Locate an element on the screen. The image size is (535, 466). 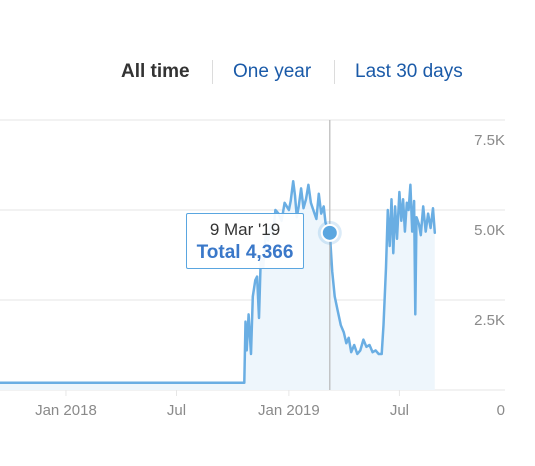
y-tick-label: 5.0K is located at coordinates (489, 230).